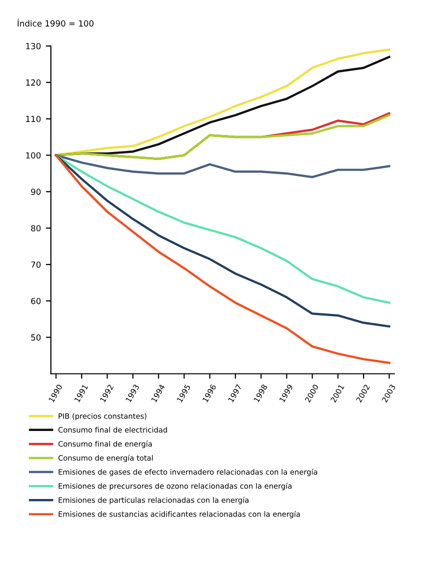 The image size is (424, 575). What do you see at coordinates (56, 22) in the screenshot?
I see `chart-title: Índice 1990 = 100` at bounding box center [56, 22].